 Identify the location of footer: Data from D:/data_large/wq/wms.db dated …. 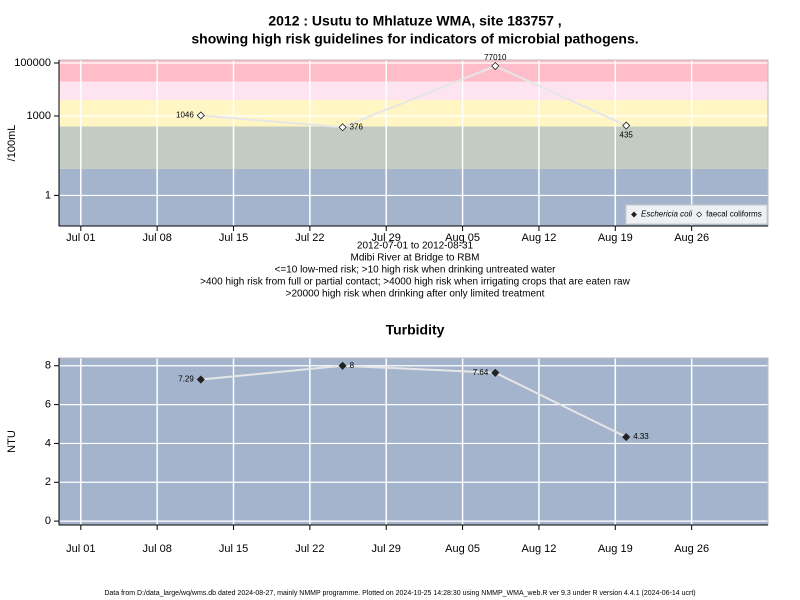
(399, 593).